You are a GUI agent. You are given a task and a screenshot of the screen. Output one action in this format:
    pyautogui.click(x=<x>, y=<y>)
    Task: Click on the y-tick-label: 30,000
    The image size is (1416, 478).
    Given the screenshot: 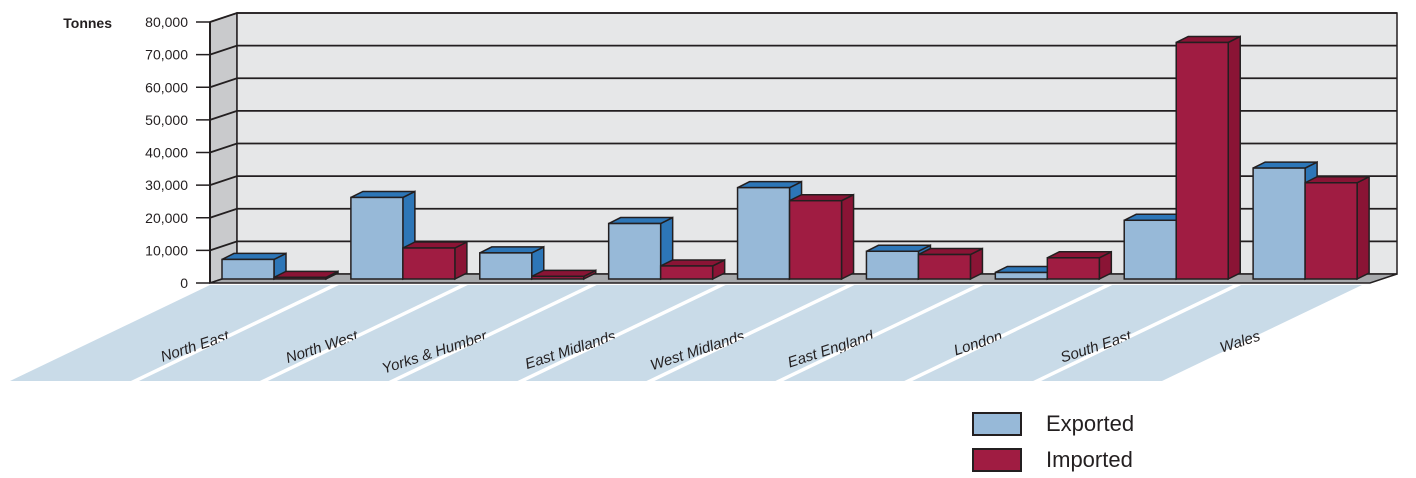 What is the action you would take?
    pyautogui.click(x=166, y=185)
    